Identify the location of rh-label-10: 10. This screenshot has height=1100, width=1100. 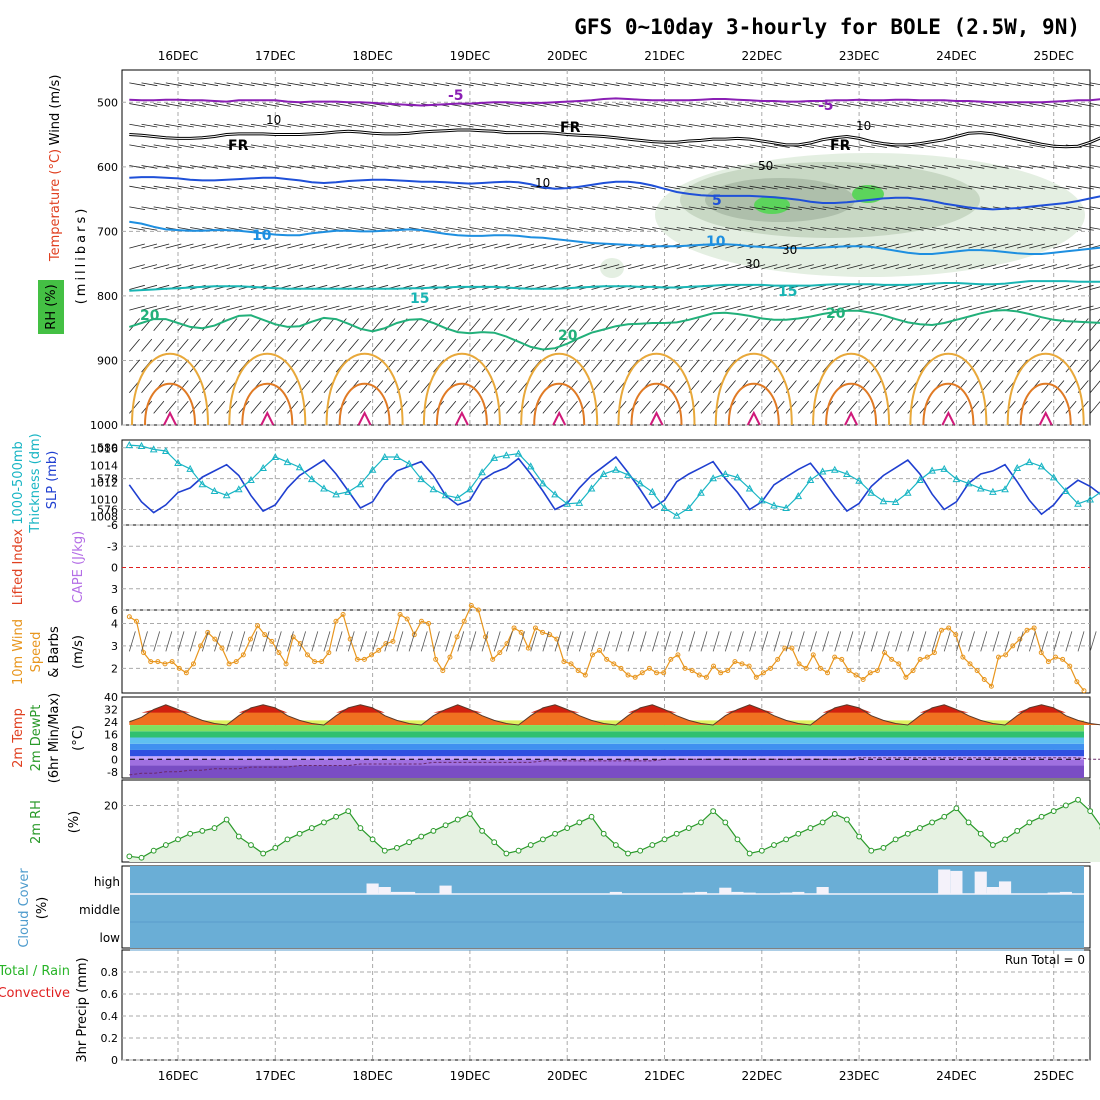
(863, 126).